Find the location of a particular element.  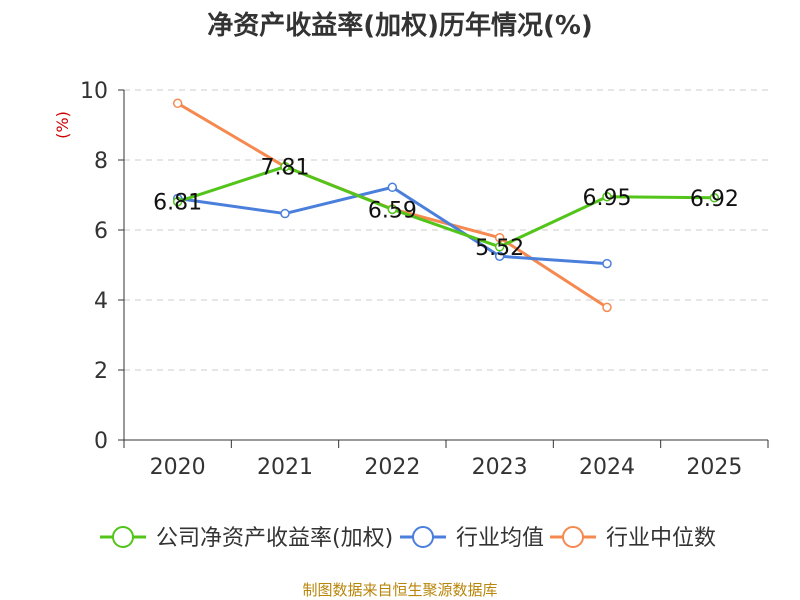

data-label: 6.81 is located at coordinates (177, 203).